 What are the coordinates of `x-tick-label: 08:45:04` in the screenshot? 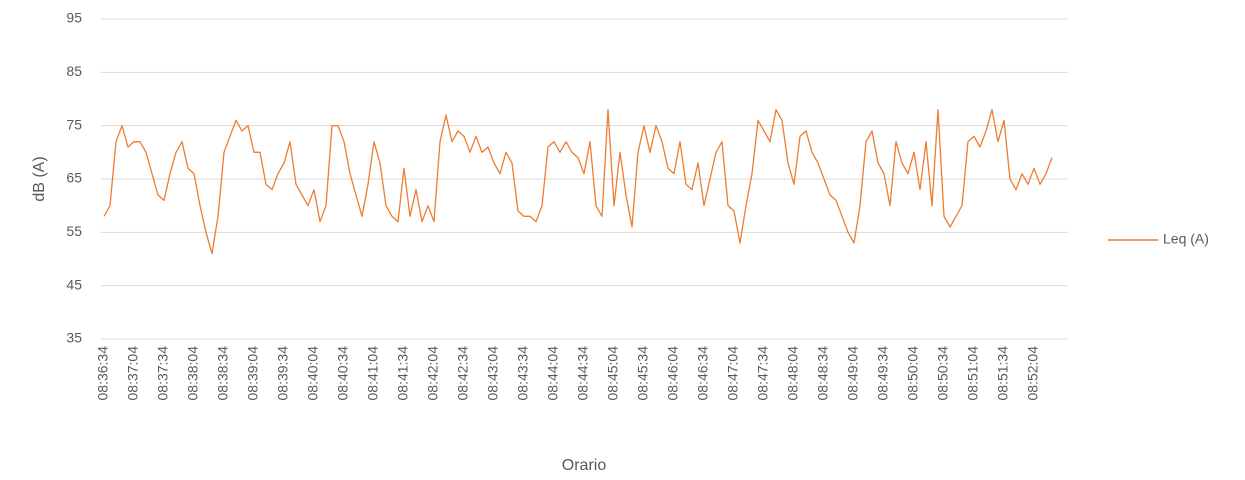 It's located at (613, 373).